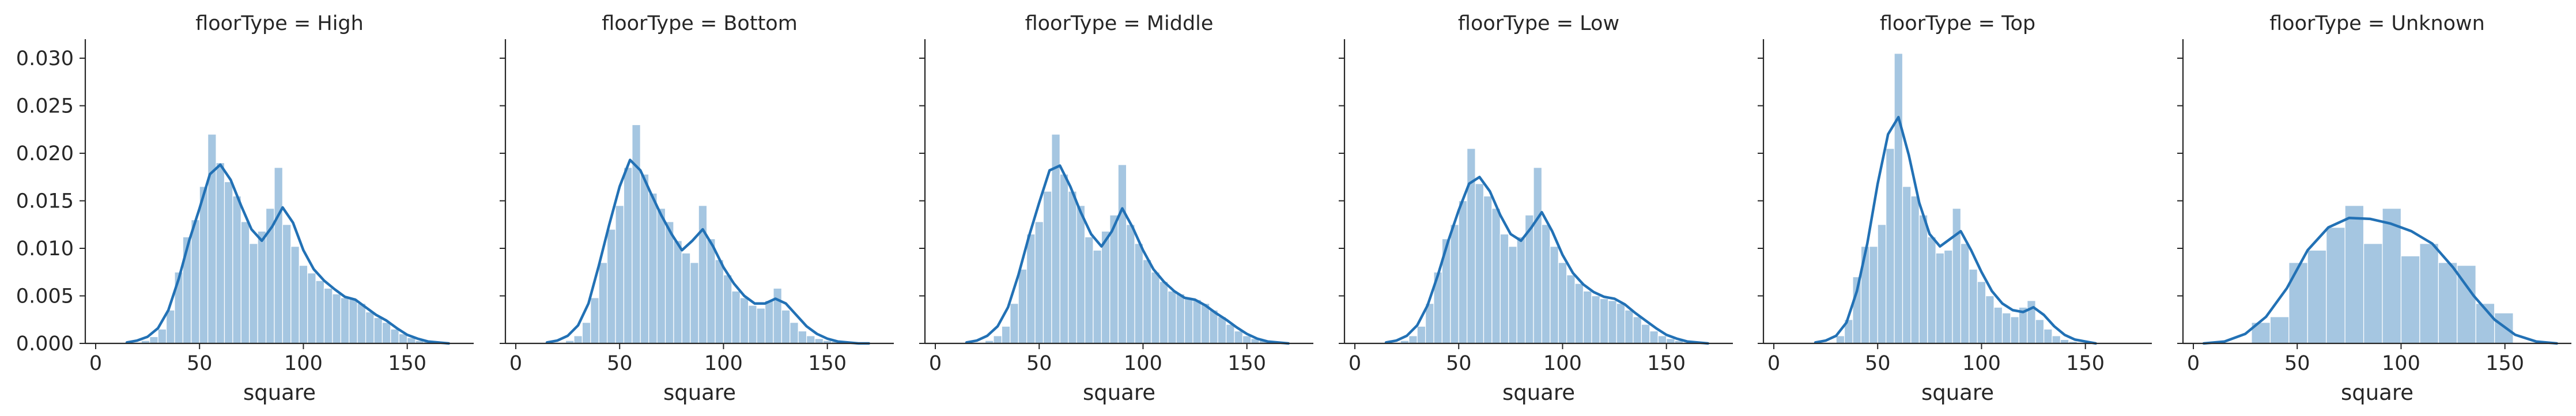 The image size is (2576, 416). What do you see at coordinates (45, 153) in the screenshot?
I see `y-tick-label: 0.020` at bounding box center [45, 153].